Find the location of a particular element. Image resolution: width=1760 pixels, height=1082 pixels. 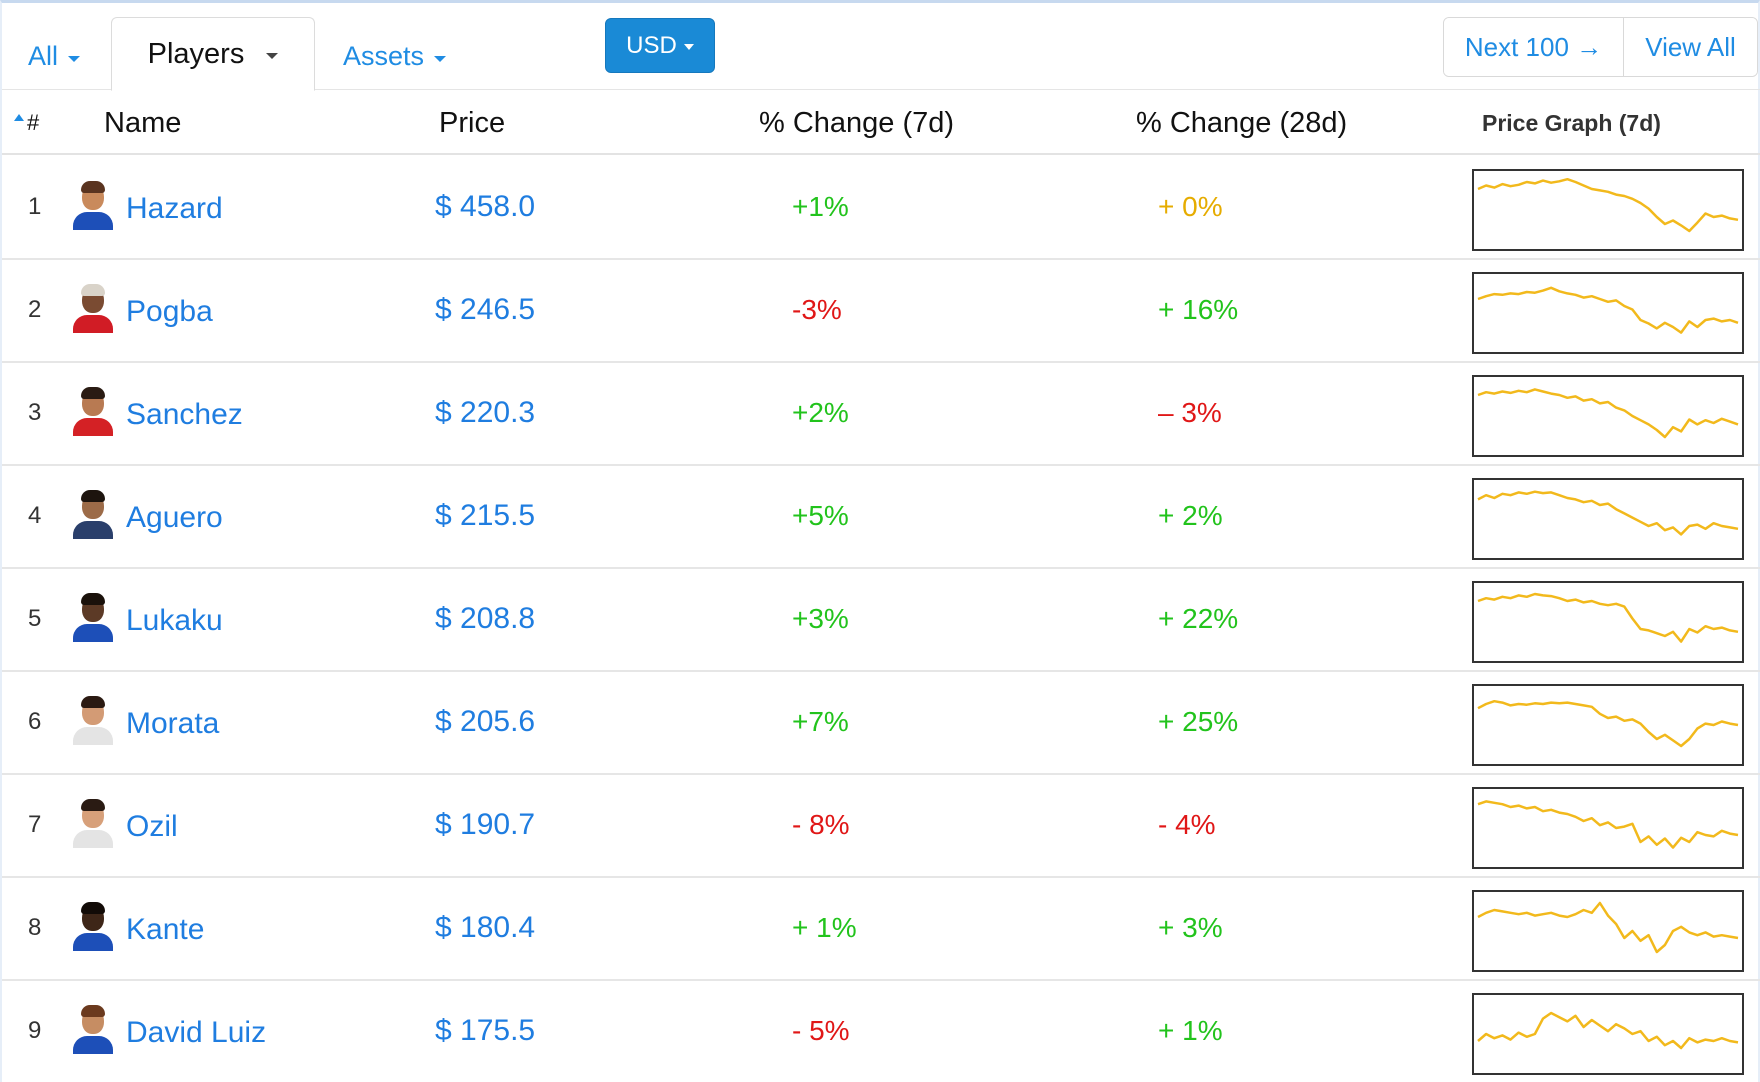

row-rank: 1 is located at coordinates (35, 206).